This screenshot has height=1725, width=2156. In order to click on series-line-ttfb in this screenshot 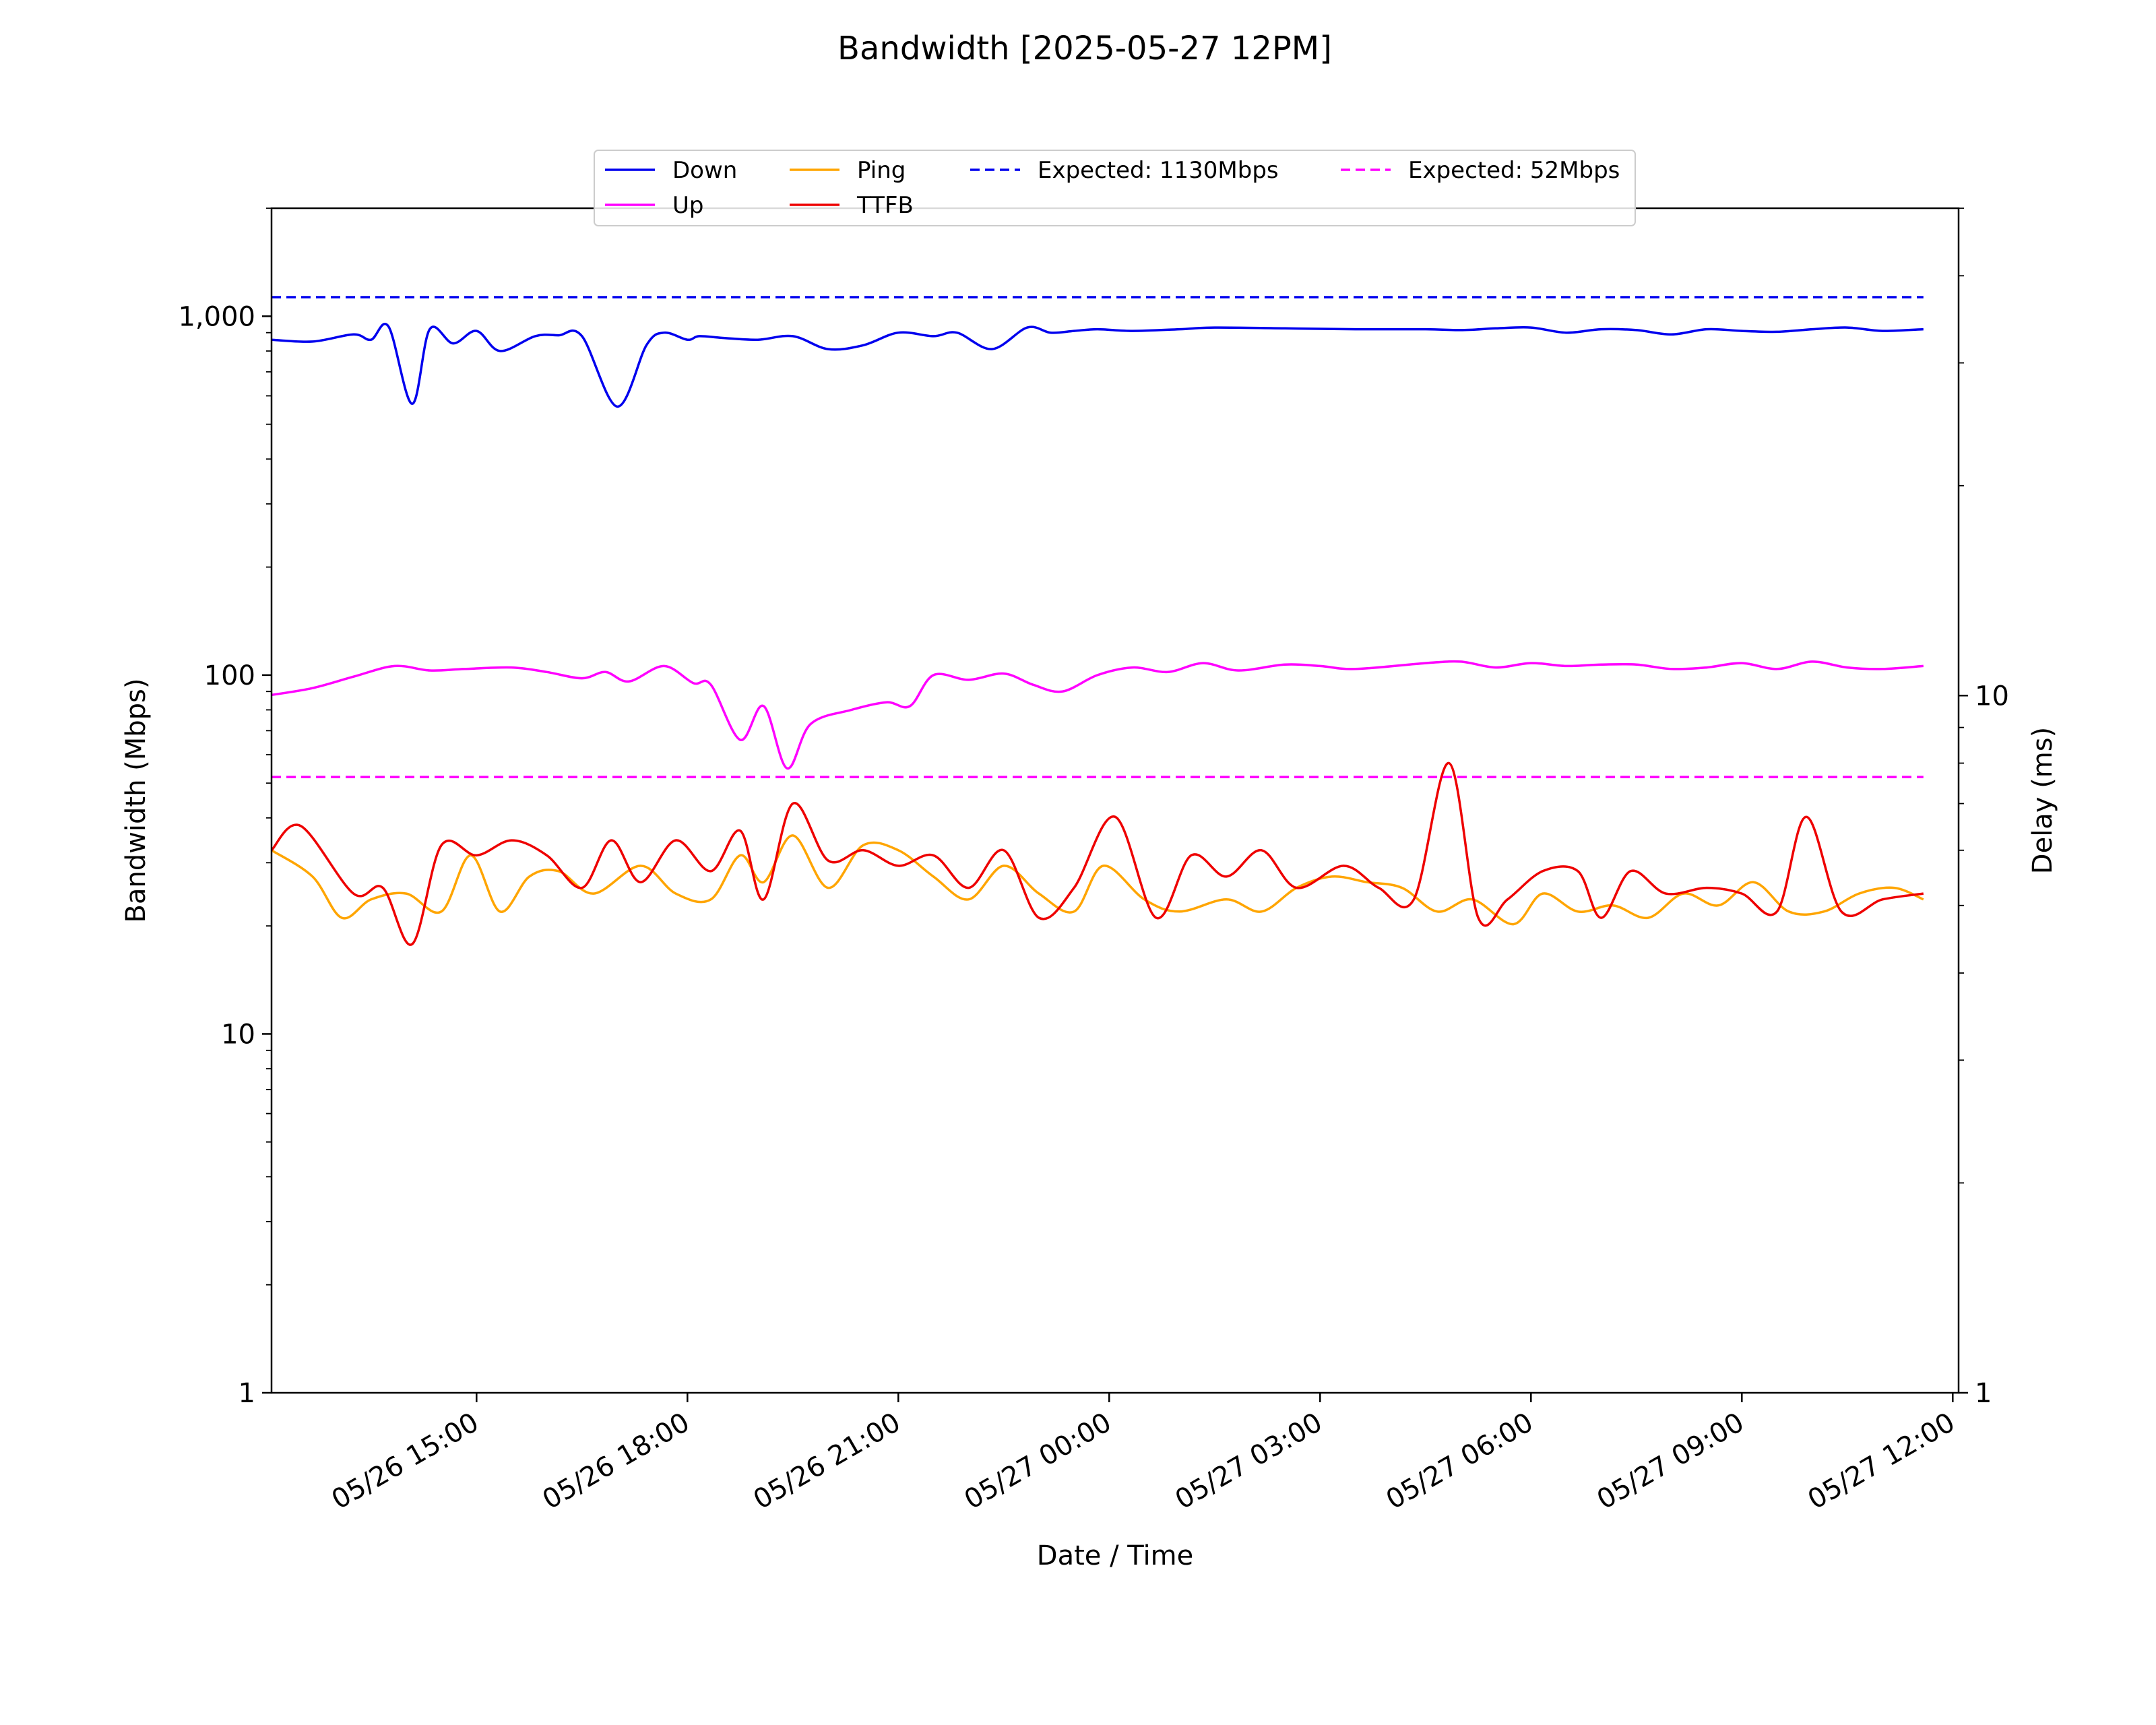, I will do `click(1097, 853)`.